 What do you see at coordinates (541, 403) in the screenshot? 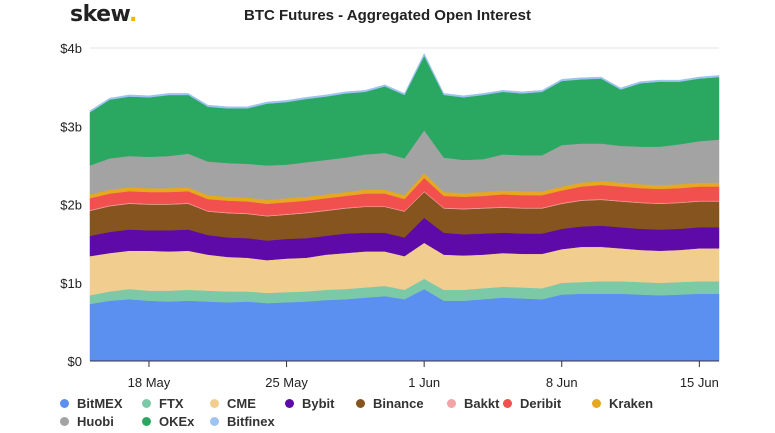
I see `legend-label: Deribit` at bounding box center [541, 403].